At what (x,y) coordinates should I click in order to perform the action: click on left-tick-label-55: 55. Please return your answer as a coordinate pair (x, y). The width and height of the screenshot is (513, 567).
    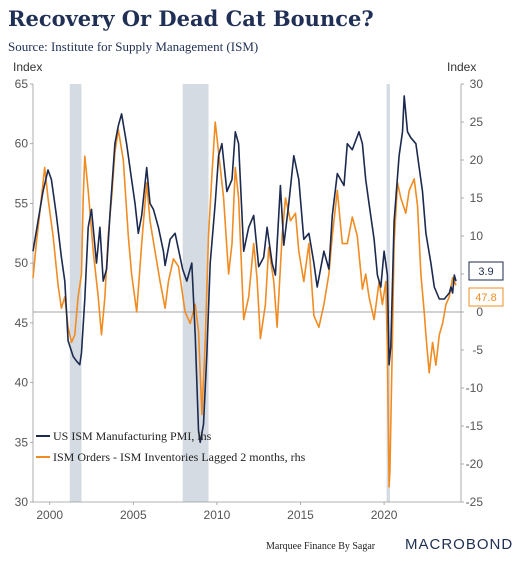
    Looking at the image, I should click on (22, 203).